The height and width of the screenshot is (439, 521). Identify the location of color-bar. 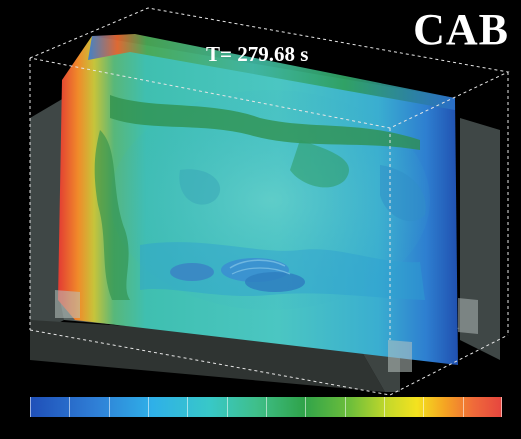
(266, 407).